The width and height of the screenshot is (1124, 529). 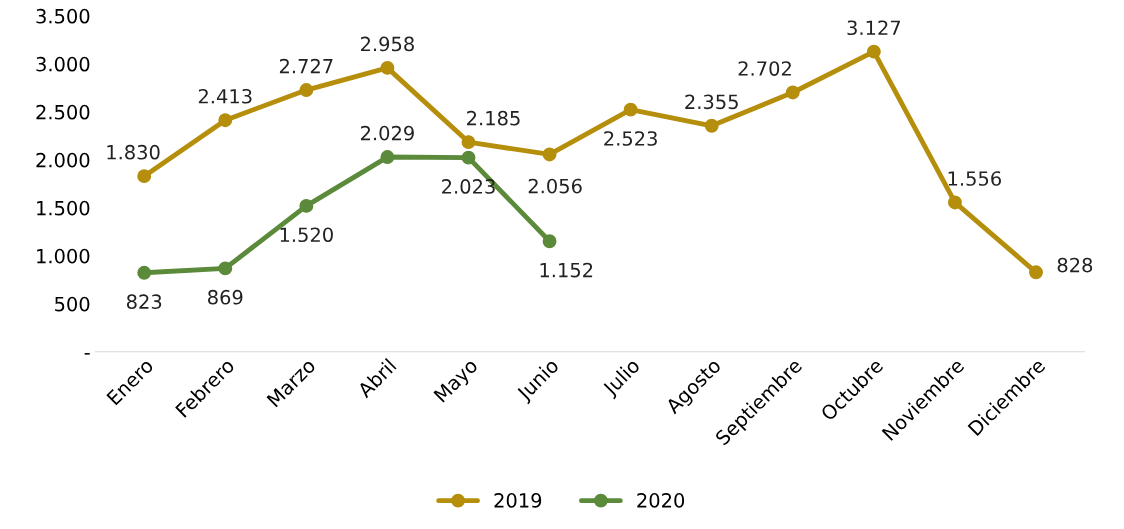 I want to click on data-label: 2.056, so click(x=555, y=186).